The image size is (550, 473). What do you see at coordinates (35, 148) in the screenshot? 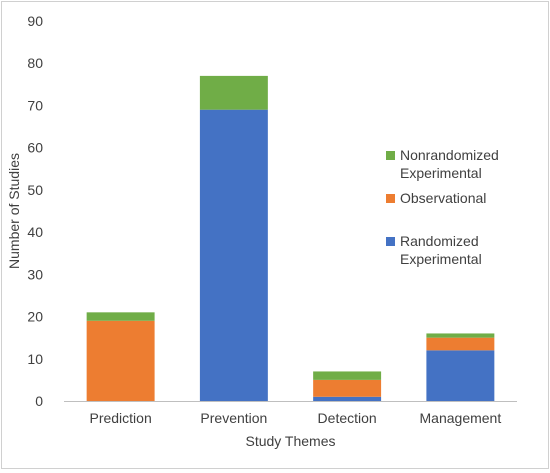
I see `y-tick-label: 60` at bounding box center [35, 148].